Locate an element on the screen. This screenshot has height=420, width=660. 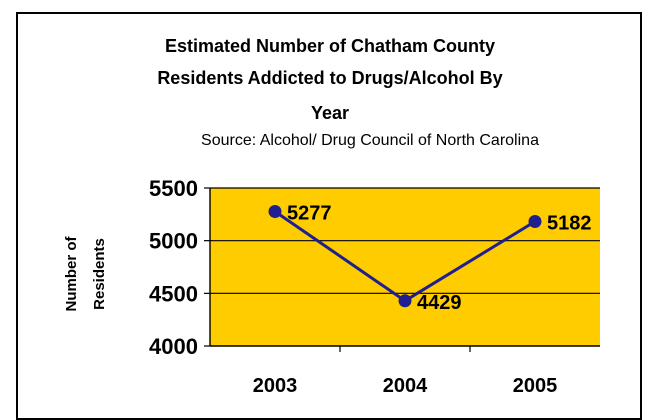
series-layer is located at coordinates (405, 256).